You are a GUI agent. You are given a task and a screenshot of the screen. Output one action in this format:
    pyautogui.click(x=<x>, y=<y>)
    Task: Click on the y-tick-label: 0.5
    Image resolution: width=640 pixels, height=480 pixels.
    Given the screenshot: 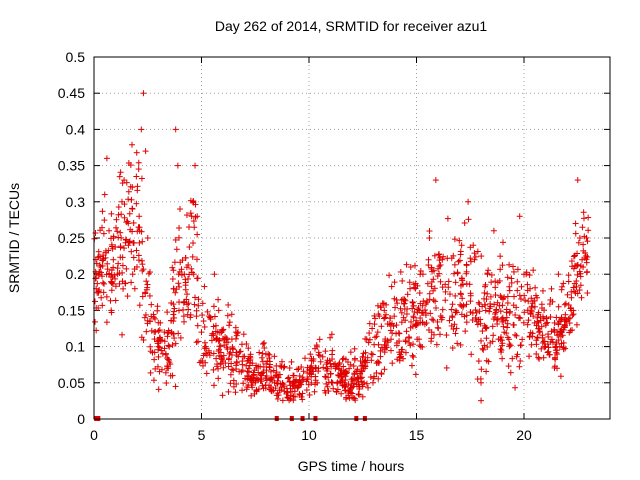 What is the action you would take?
    pyautogui.click(x=76, y=57)
    